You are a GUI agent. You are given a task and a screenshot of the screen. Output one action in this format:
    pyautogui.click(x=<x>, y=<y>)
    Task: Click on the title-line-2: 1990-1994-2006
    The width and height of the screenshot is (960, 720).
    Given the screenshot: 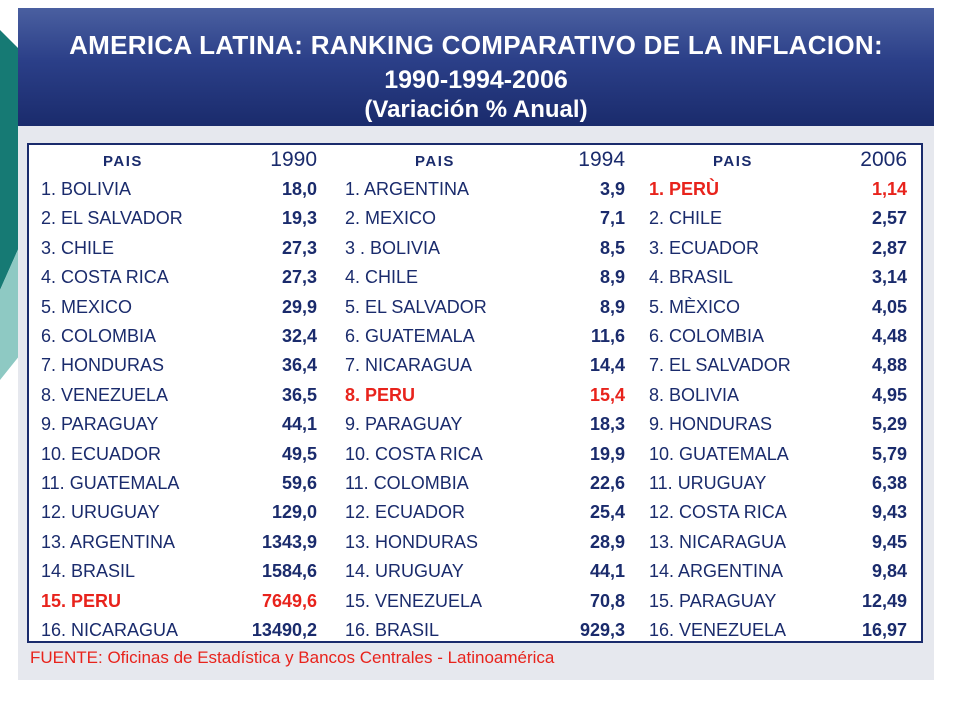 What is the action you would take?
    pyautogui.click(x=476, y=80)
    